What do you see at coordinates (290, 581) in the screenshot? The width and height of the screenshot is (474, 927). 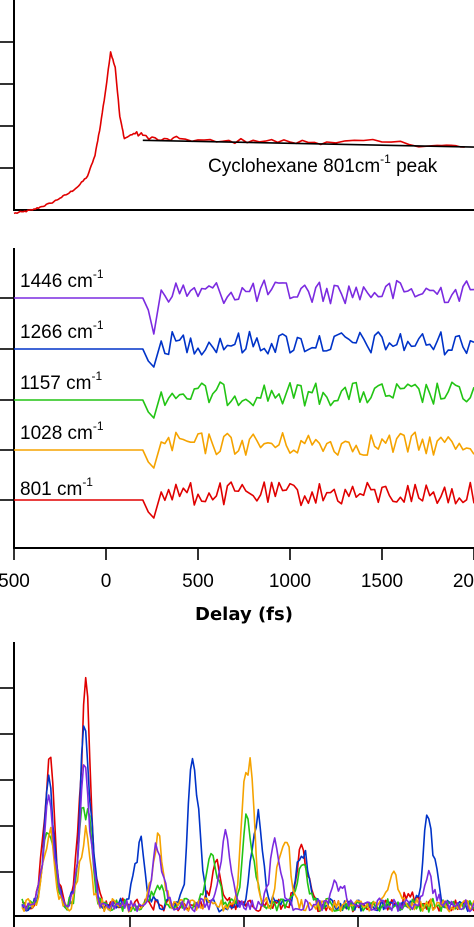 I see `middle-panel-x-tick-label: 1000` at bounding box center [290, 581].